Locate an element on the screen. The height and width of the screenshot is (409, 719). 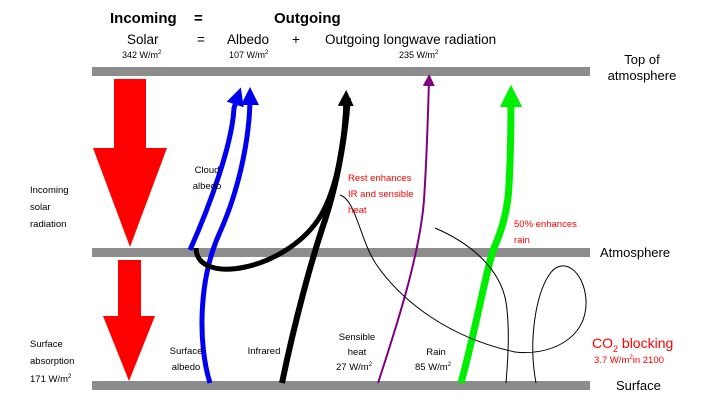
header-incoming: Incoming is located at coordinates (143, 18).